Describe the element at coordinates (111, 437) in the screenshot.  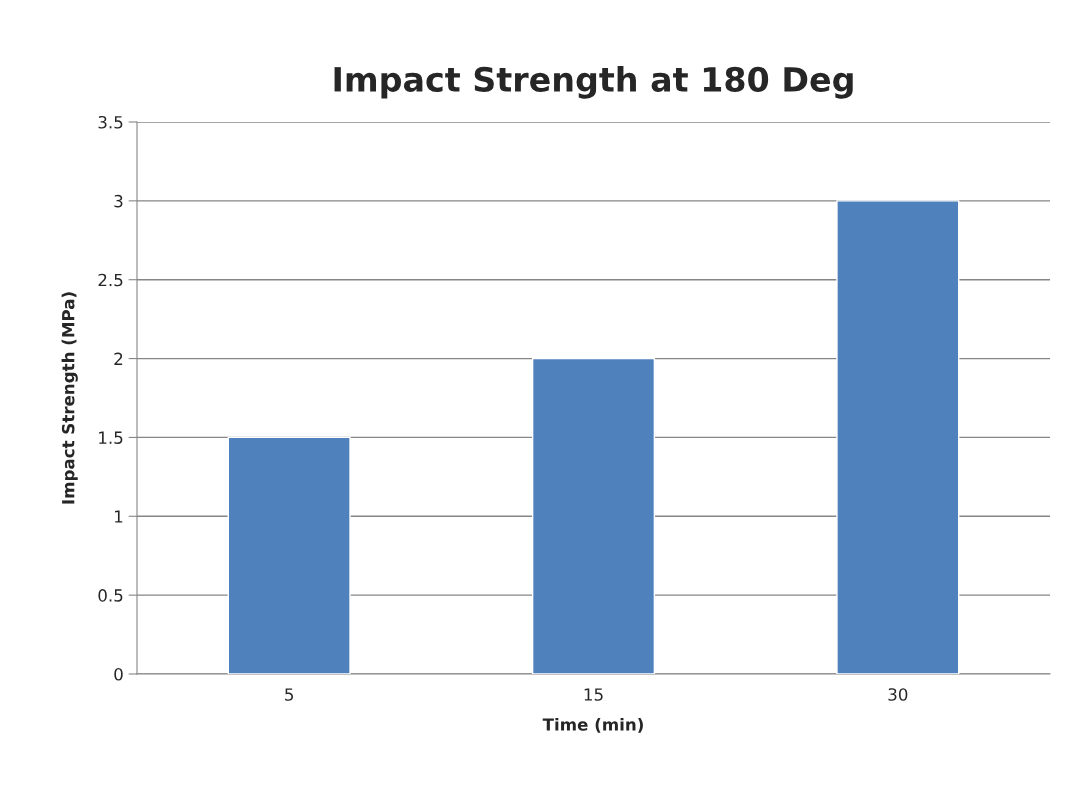
I see `y-tick-label: 1.5` at that location.